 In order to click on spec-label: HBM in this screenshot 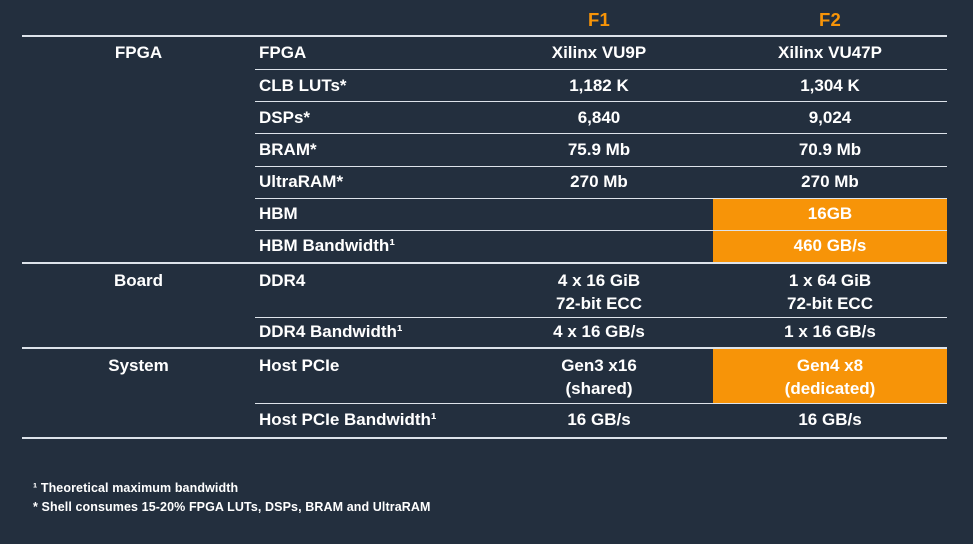, I will do `click(370, 213)`.